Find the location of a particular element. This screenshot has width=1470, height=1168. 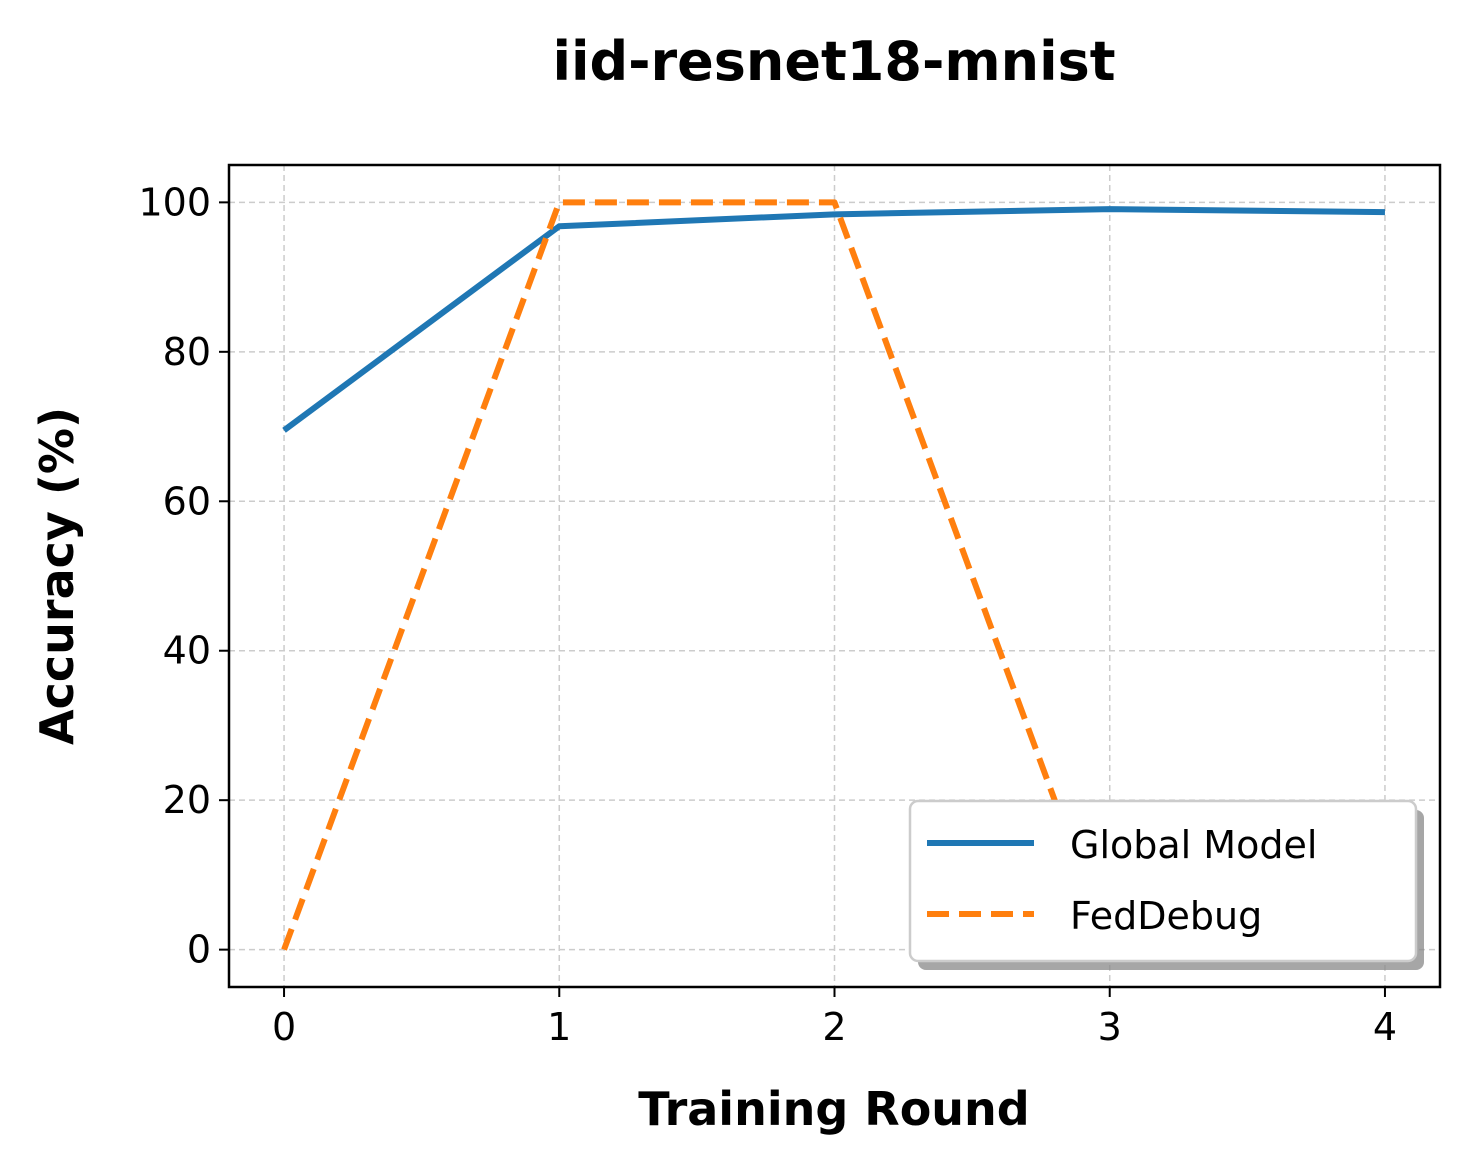

y-tick-label: 80 is located at coordinates (187, 352).